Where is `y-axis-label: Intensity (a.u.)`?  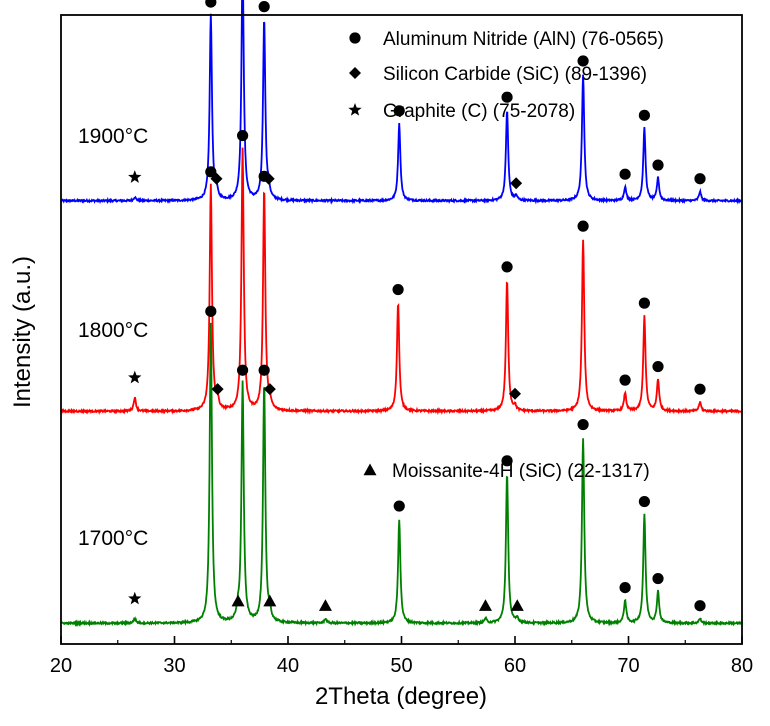 y-axis-label: Intensity (a.u.) is located at coordinates (22, 332).